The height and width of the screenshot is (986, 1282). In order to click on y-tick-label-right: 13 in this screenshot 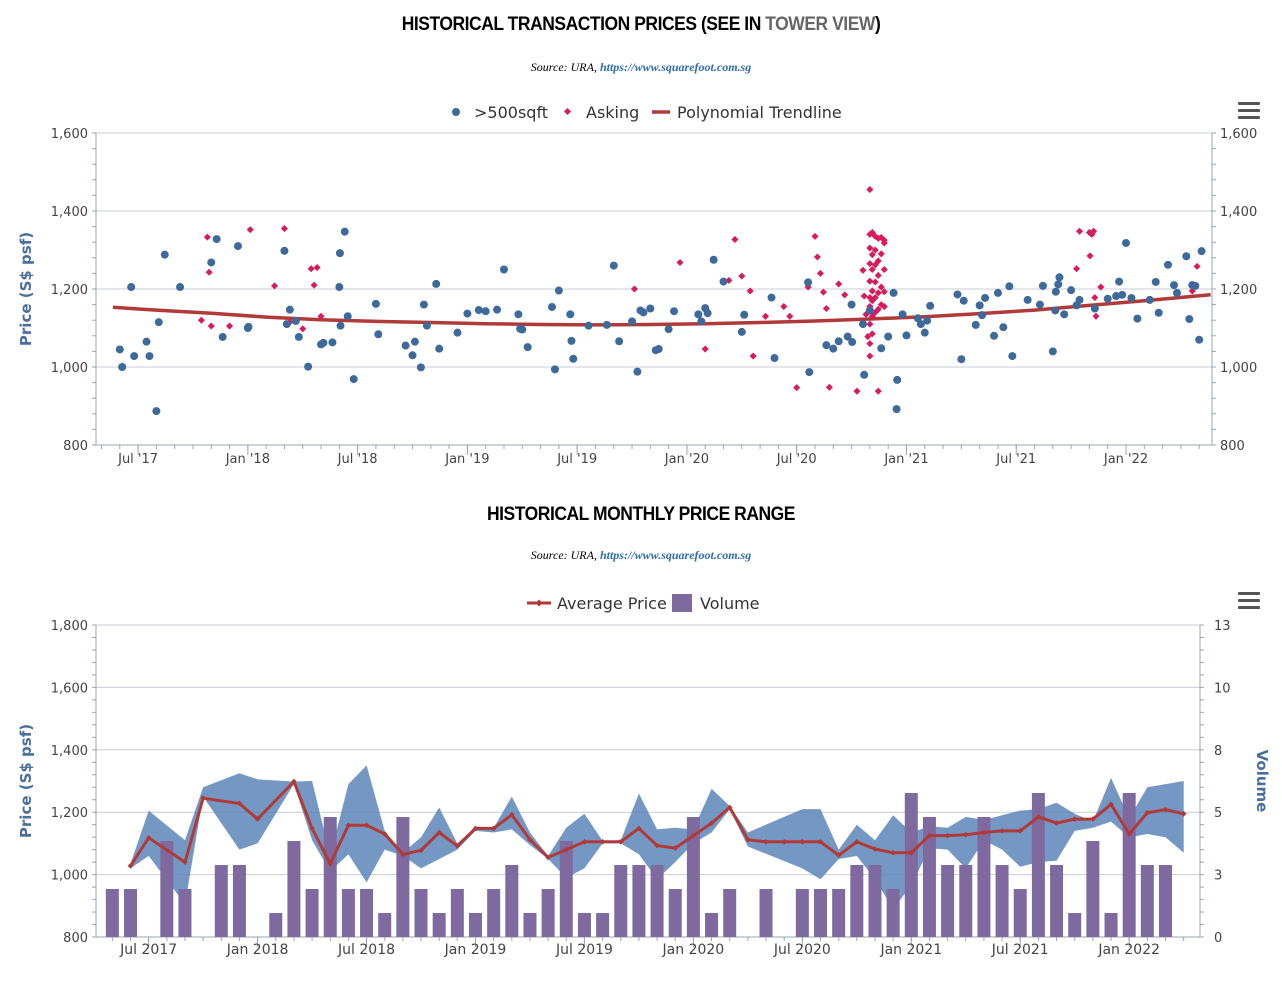, I will do `click(1222, 626)`.